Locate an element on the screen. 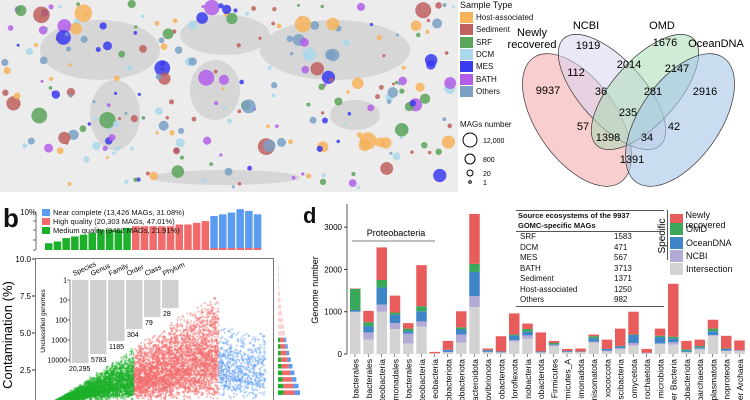  category-label: omycetota is located at coordinates (634, 378).